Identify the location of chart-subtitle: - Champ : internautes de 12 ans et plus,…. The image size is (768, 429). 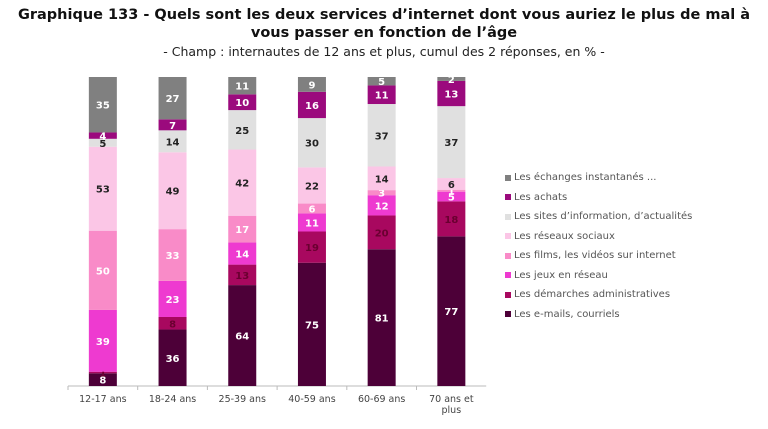
(384, 51).